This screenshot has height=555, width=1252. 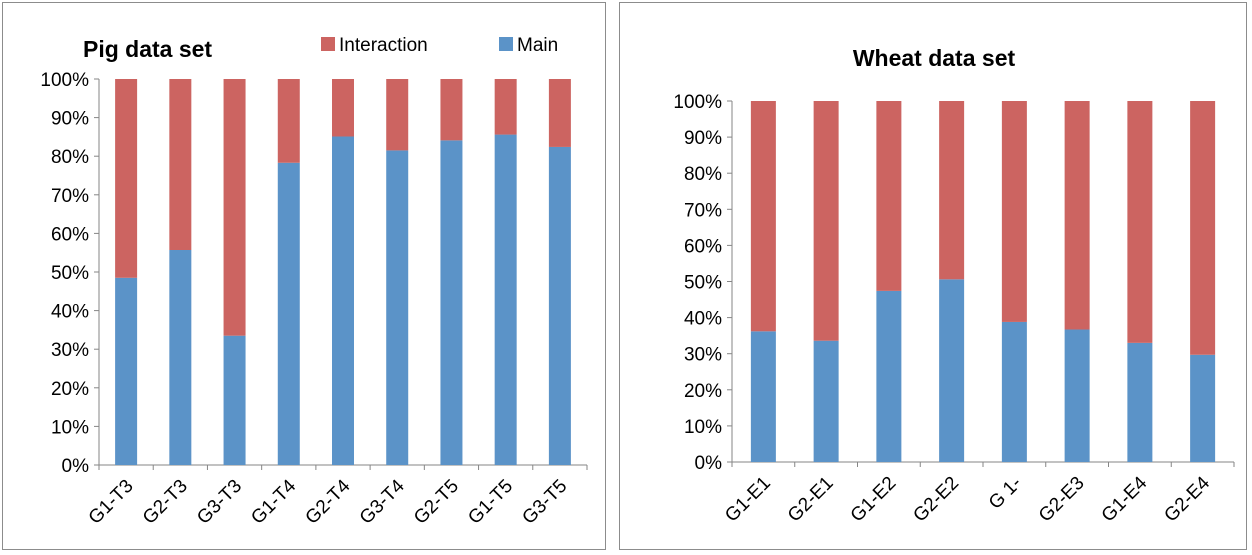 What do you see at coordinates (147, 49) in the screenshot?
I see `pig-chart-title: Pig data set` at bounding box center [147, 49].